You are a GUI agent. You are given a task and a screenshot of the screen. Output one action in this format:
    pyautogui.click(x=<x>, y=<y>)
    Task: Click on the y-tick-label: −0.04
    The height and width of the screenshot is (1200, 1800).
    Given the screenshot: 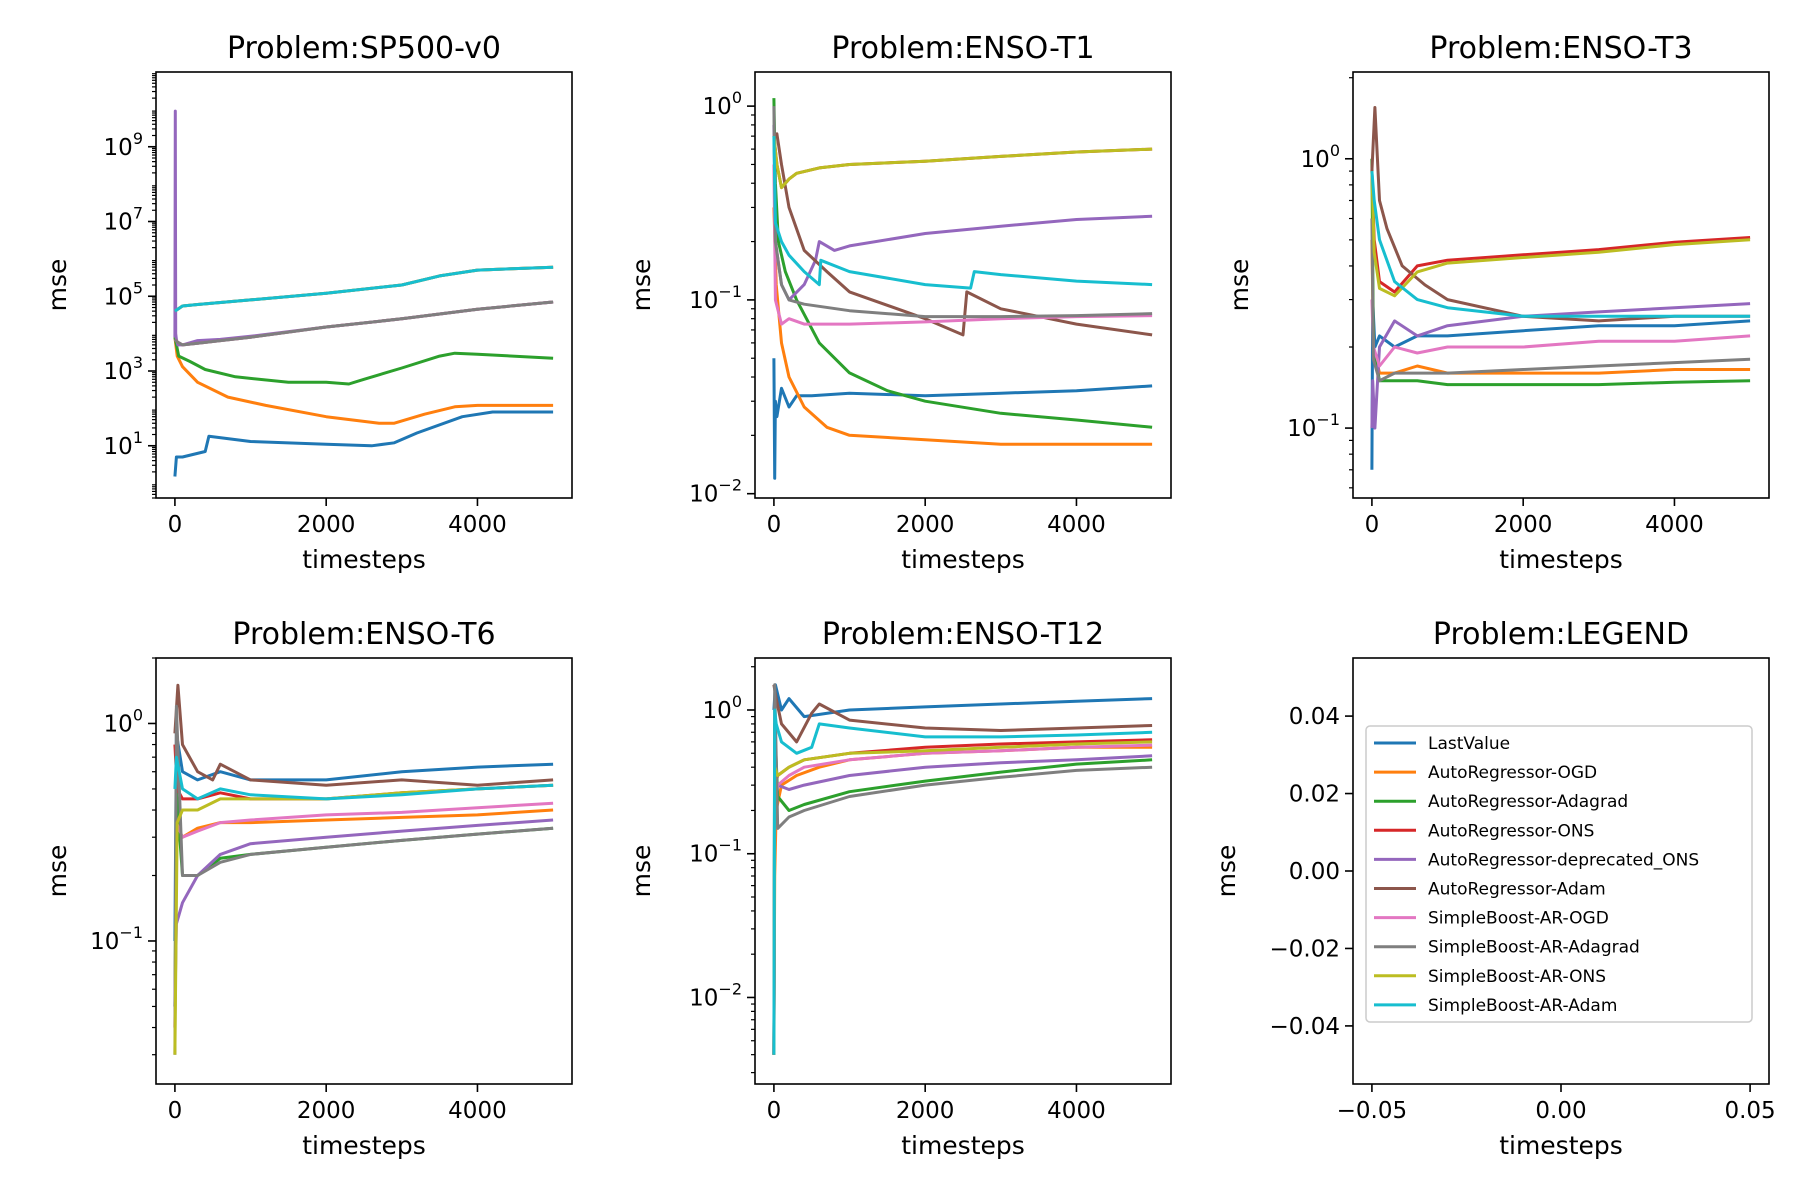 What is the action you would take?
    pyautogui.click(x=1305, y=1027)
    